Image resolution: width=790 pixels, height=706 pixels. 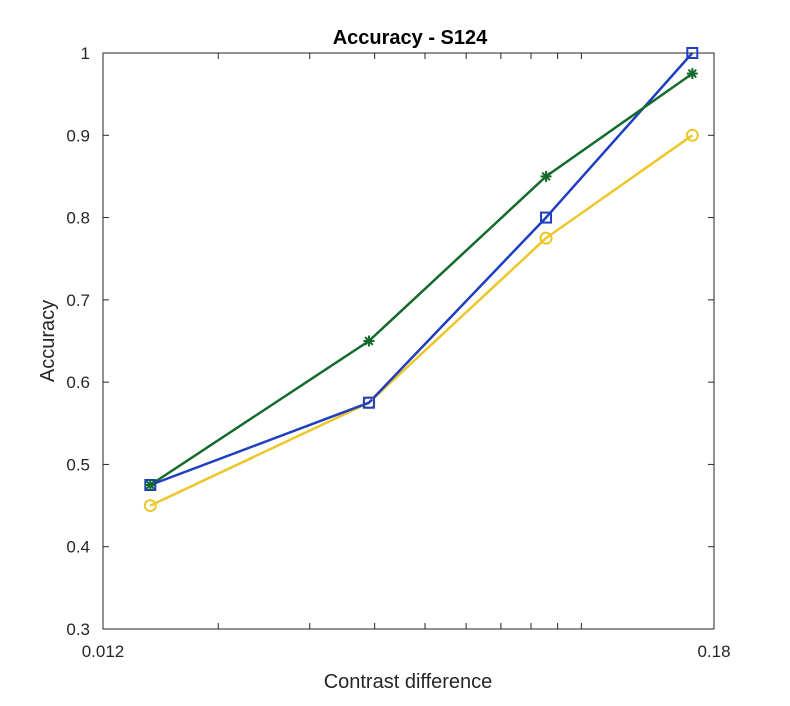 I want to click on y-tick-label: 0.6, so click(x=78, y=382).